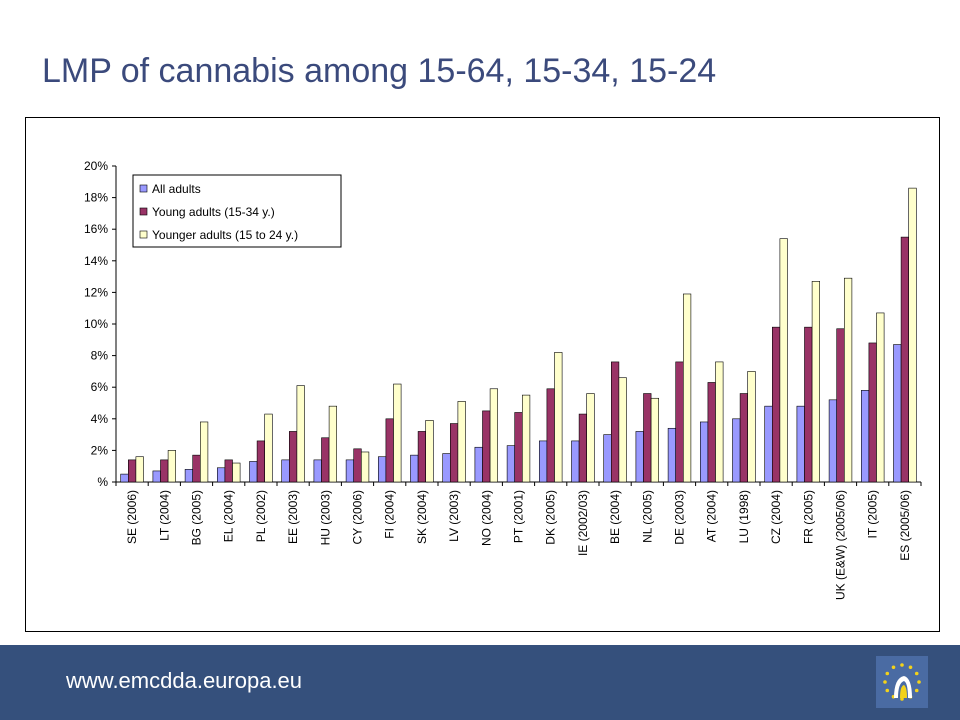  I want to click on footer-url: www.emcdda.europa.eu, so click(184, 680).